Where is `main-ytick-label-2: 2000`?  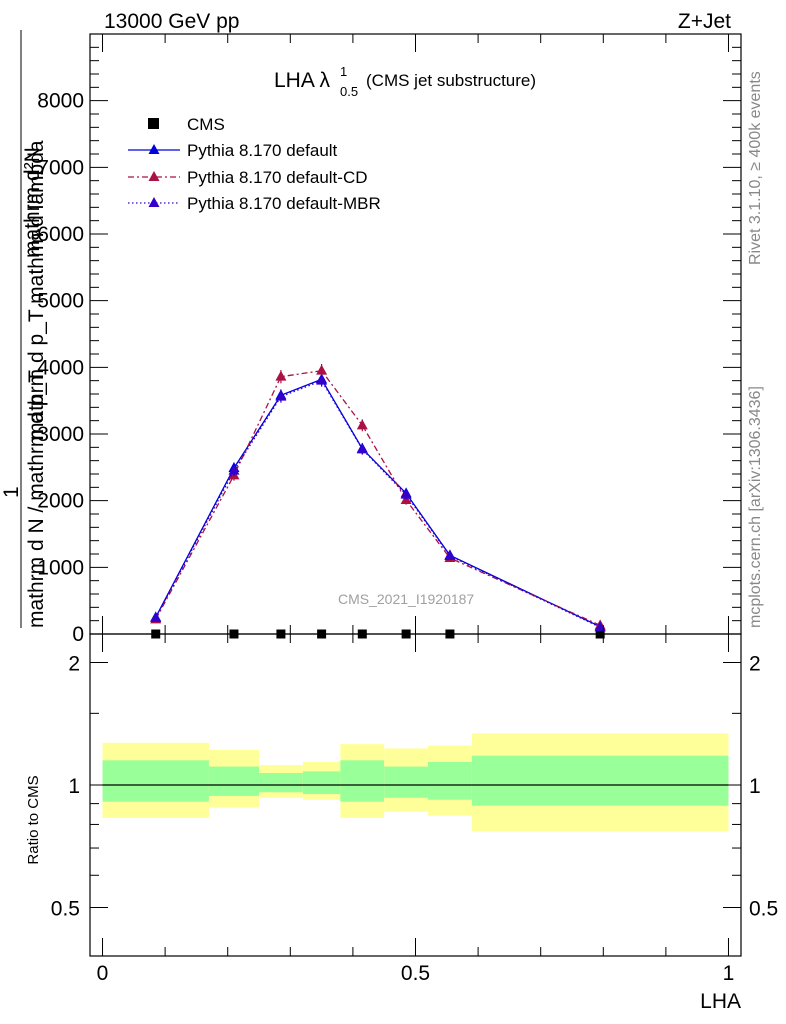 main-ytick-label-2: 2000 is located at coordinates (60, 501).